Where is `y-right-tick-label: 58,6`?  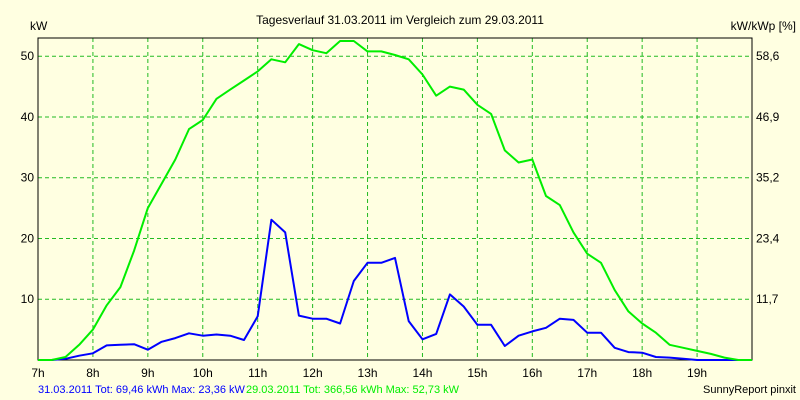 y-right-tick-label: 58,6 is located at coordinates (768, 56).